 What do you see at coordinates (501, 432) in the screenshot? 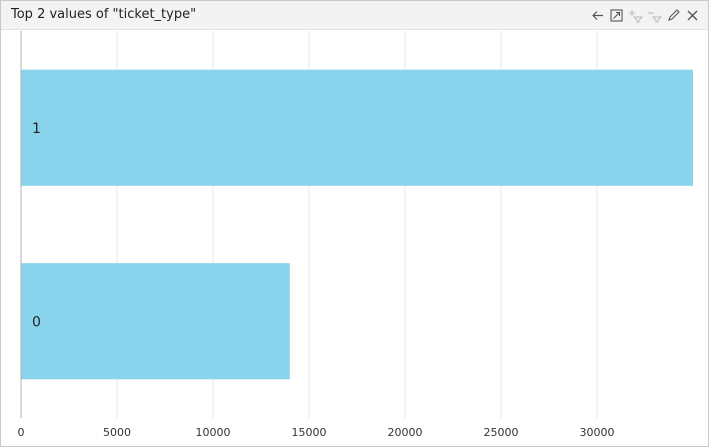
I see `x-tick-label: 25000` at bounding box center [501, 432].